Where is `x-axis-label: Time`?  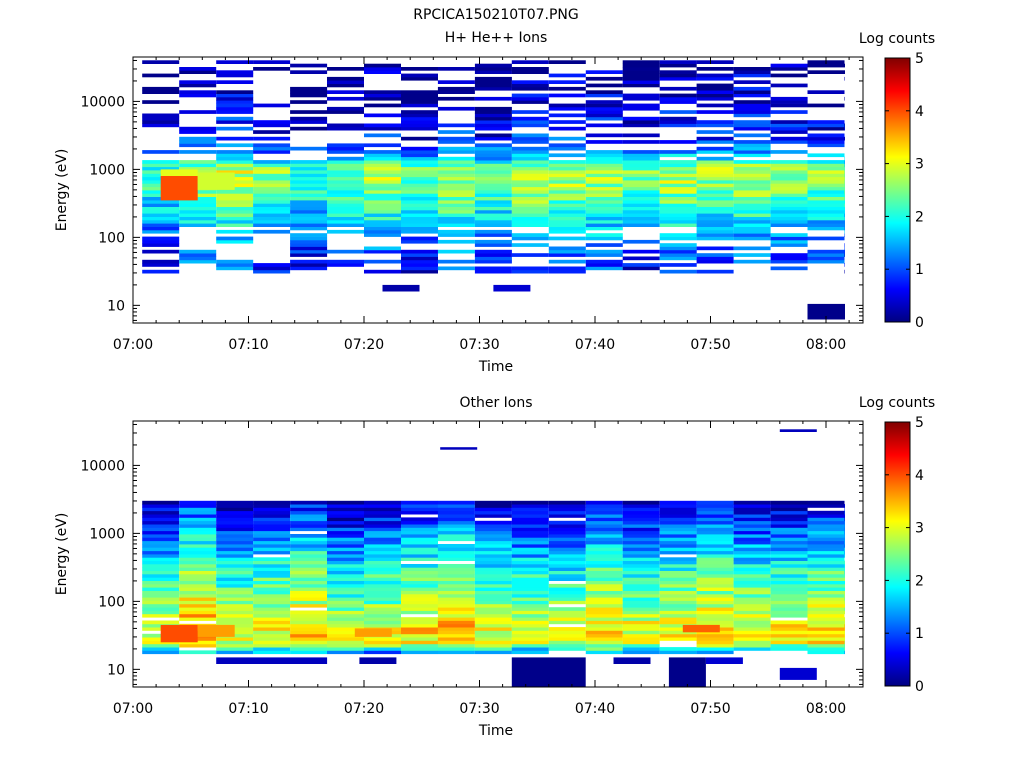
x-axis-label: Time is located at coordinates (495, 367).